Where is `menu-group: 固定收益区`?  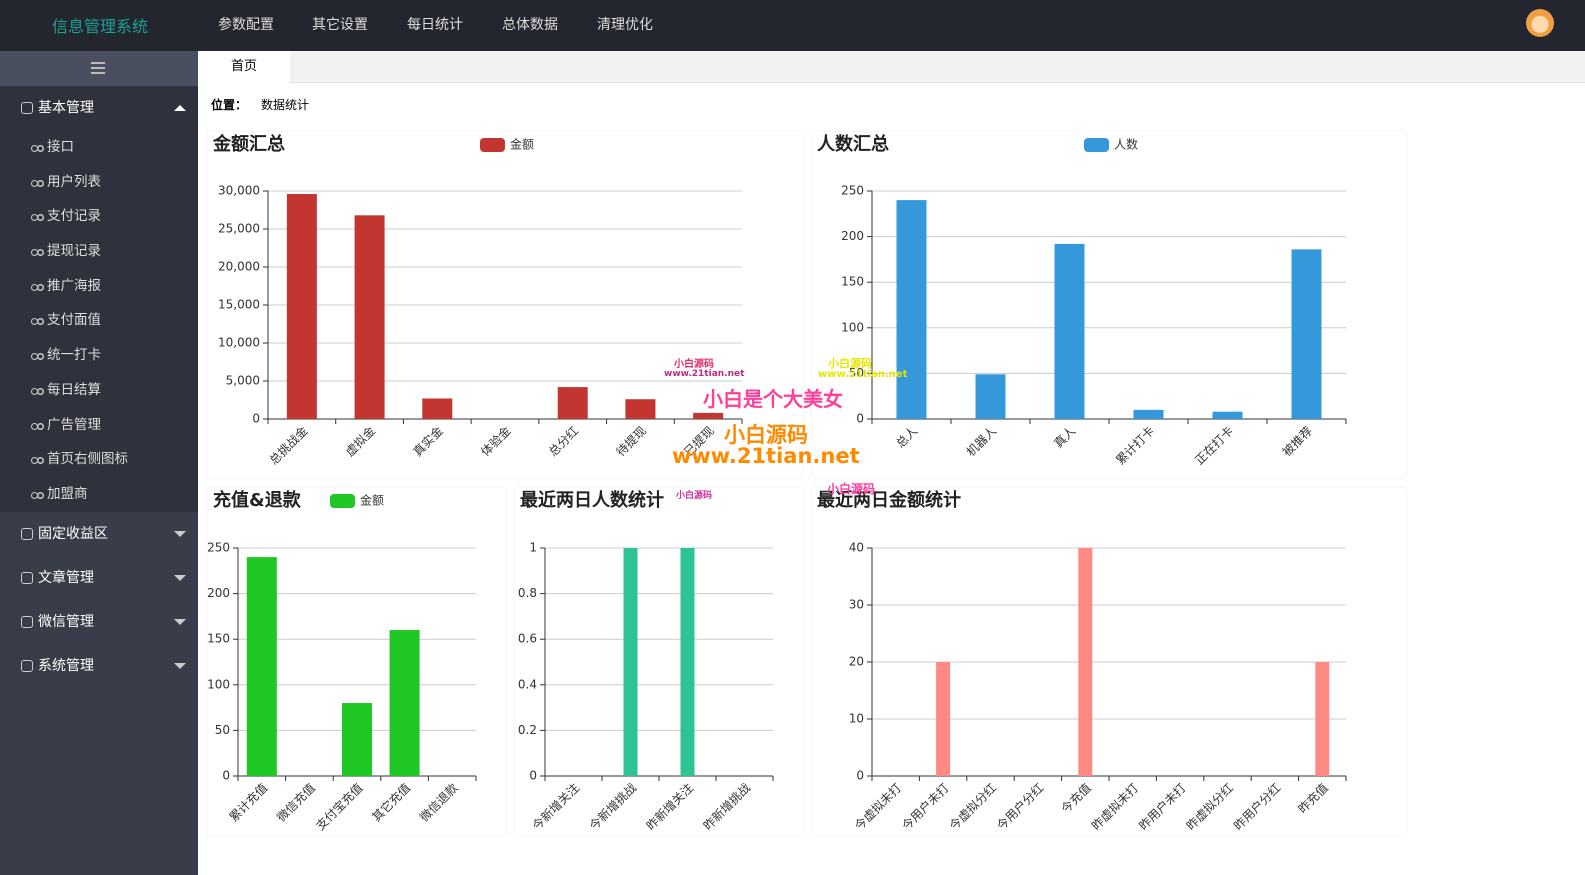 menu-group: 固定收益区 is located at coordinates (99, 534).